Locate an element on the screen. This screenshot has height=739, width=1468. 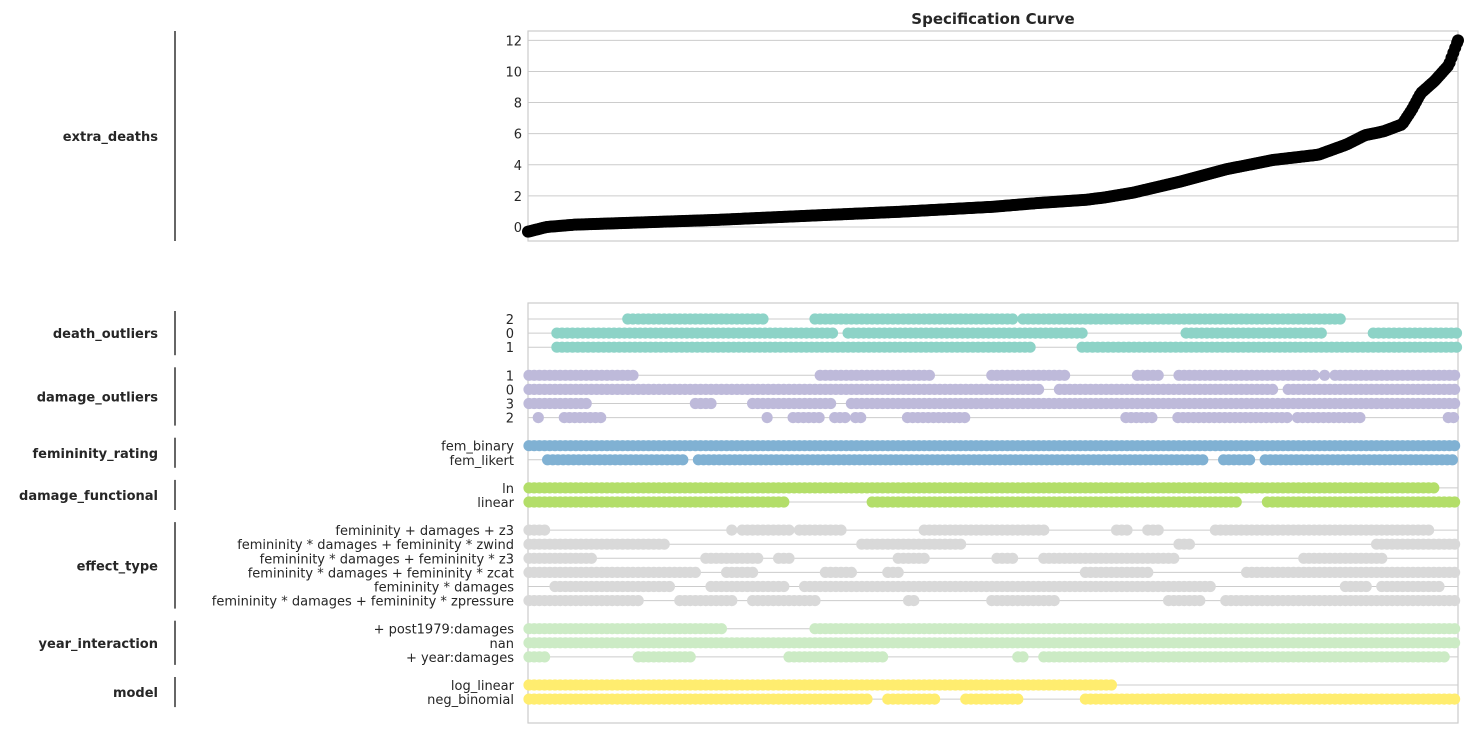
group-label-effect_type: effect_type is located at coordinates (118, 566).